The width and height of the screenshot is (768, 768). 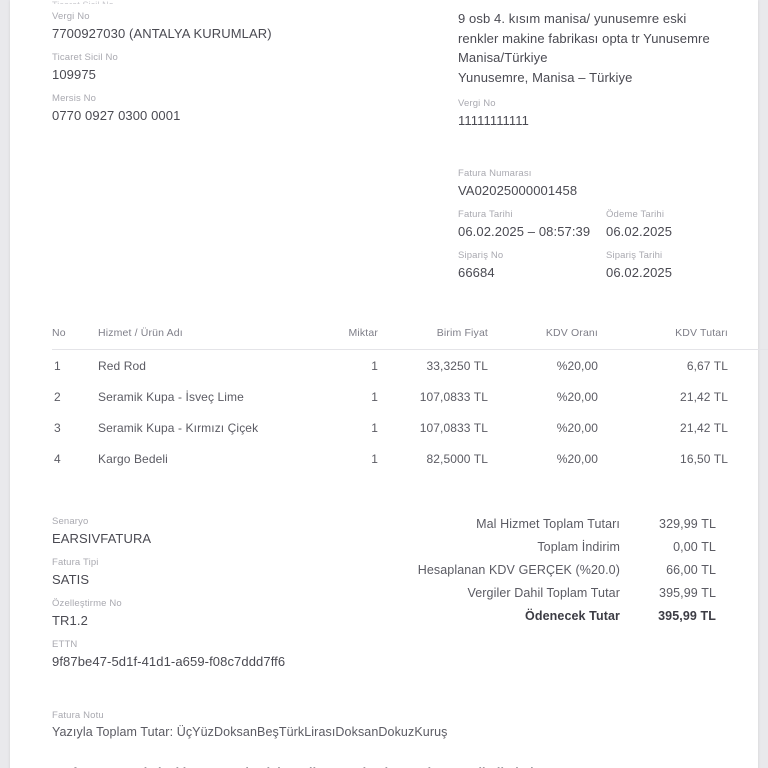 I want to click on buyer-tax-label: Vergi No, so click(x=477, y=103).